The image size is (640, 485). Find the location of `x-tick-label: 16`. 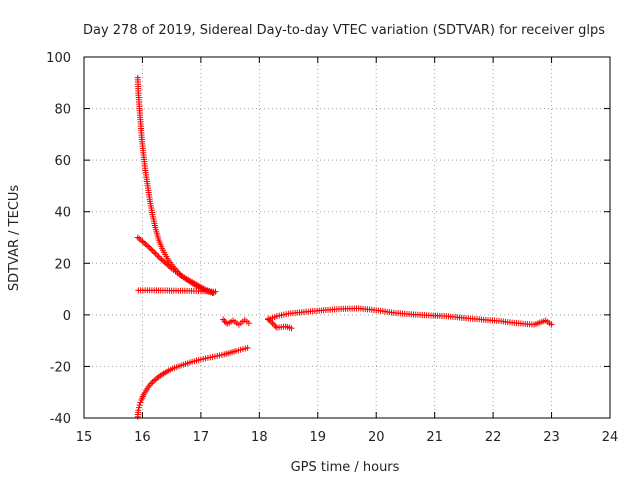

x-tick-label: 16 is located at coordinates (142, 437).